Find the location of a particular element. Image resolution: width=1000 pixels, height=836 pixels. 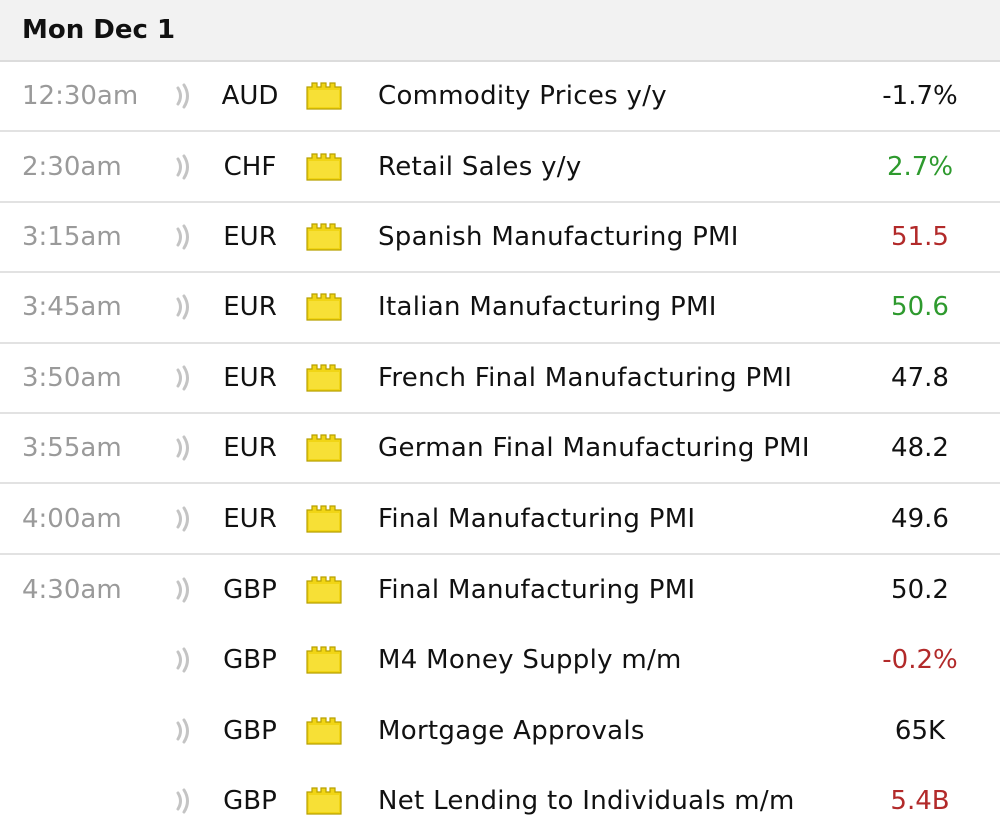

event-value: -1.7% is located at coordinates (920, 96).